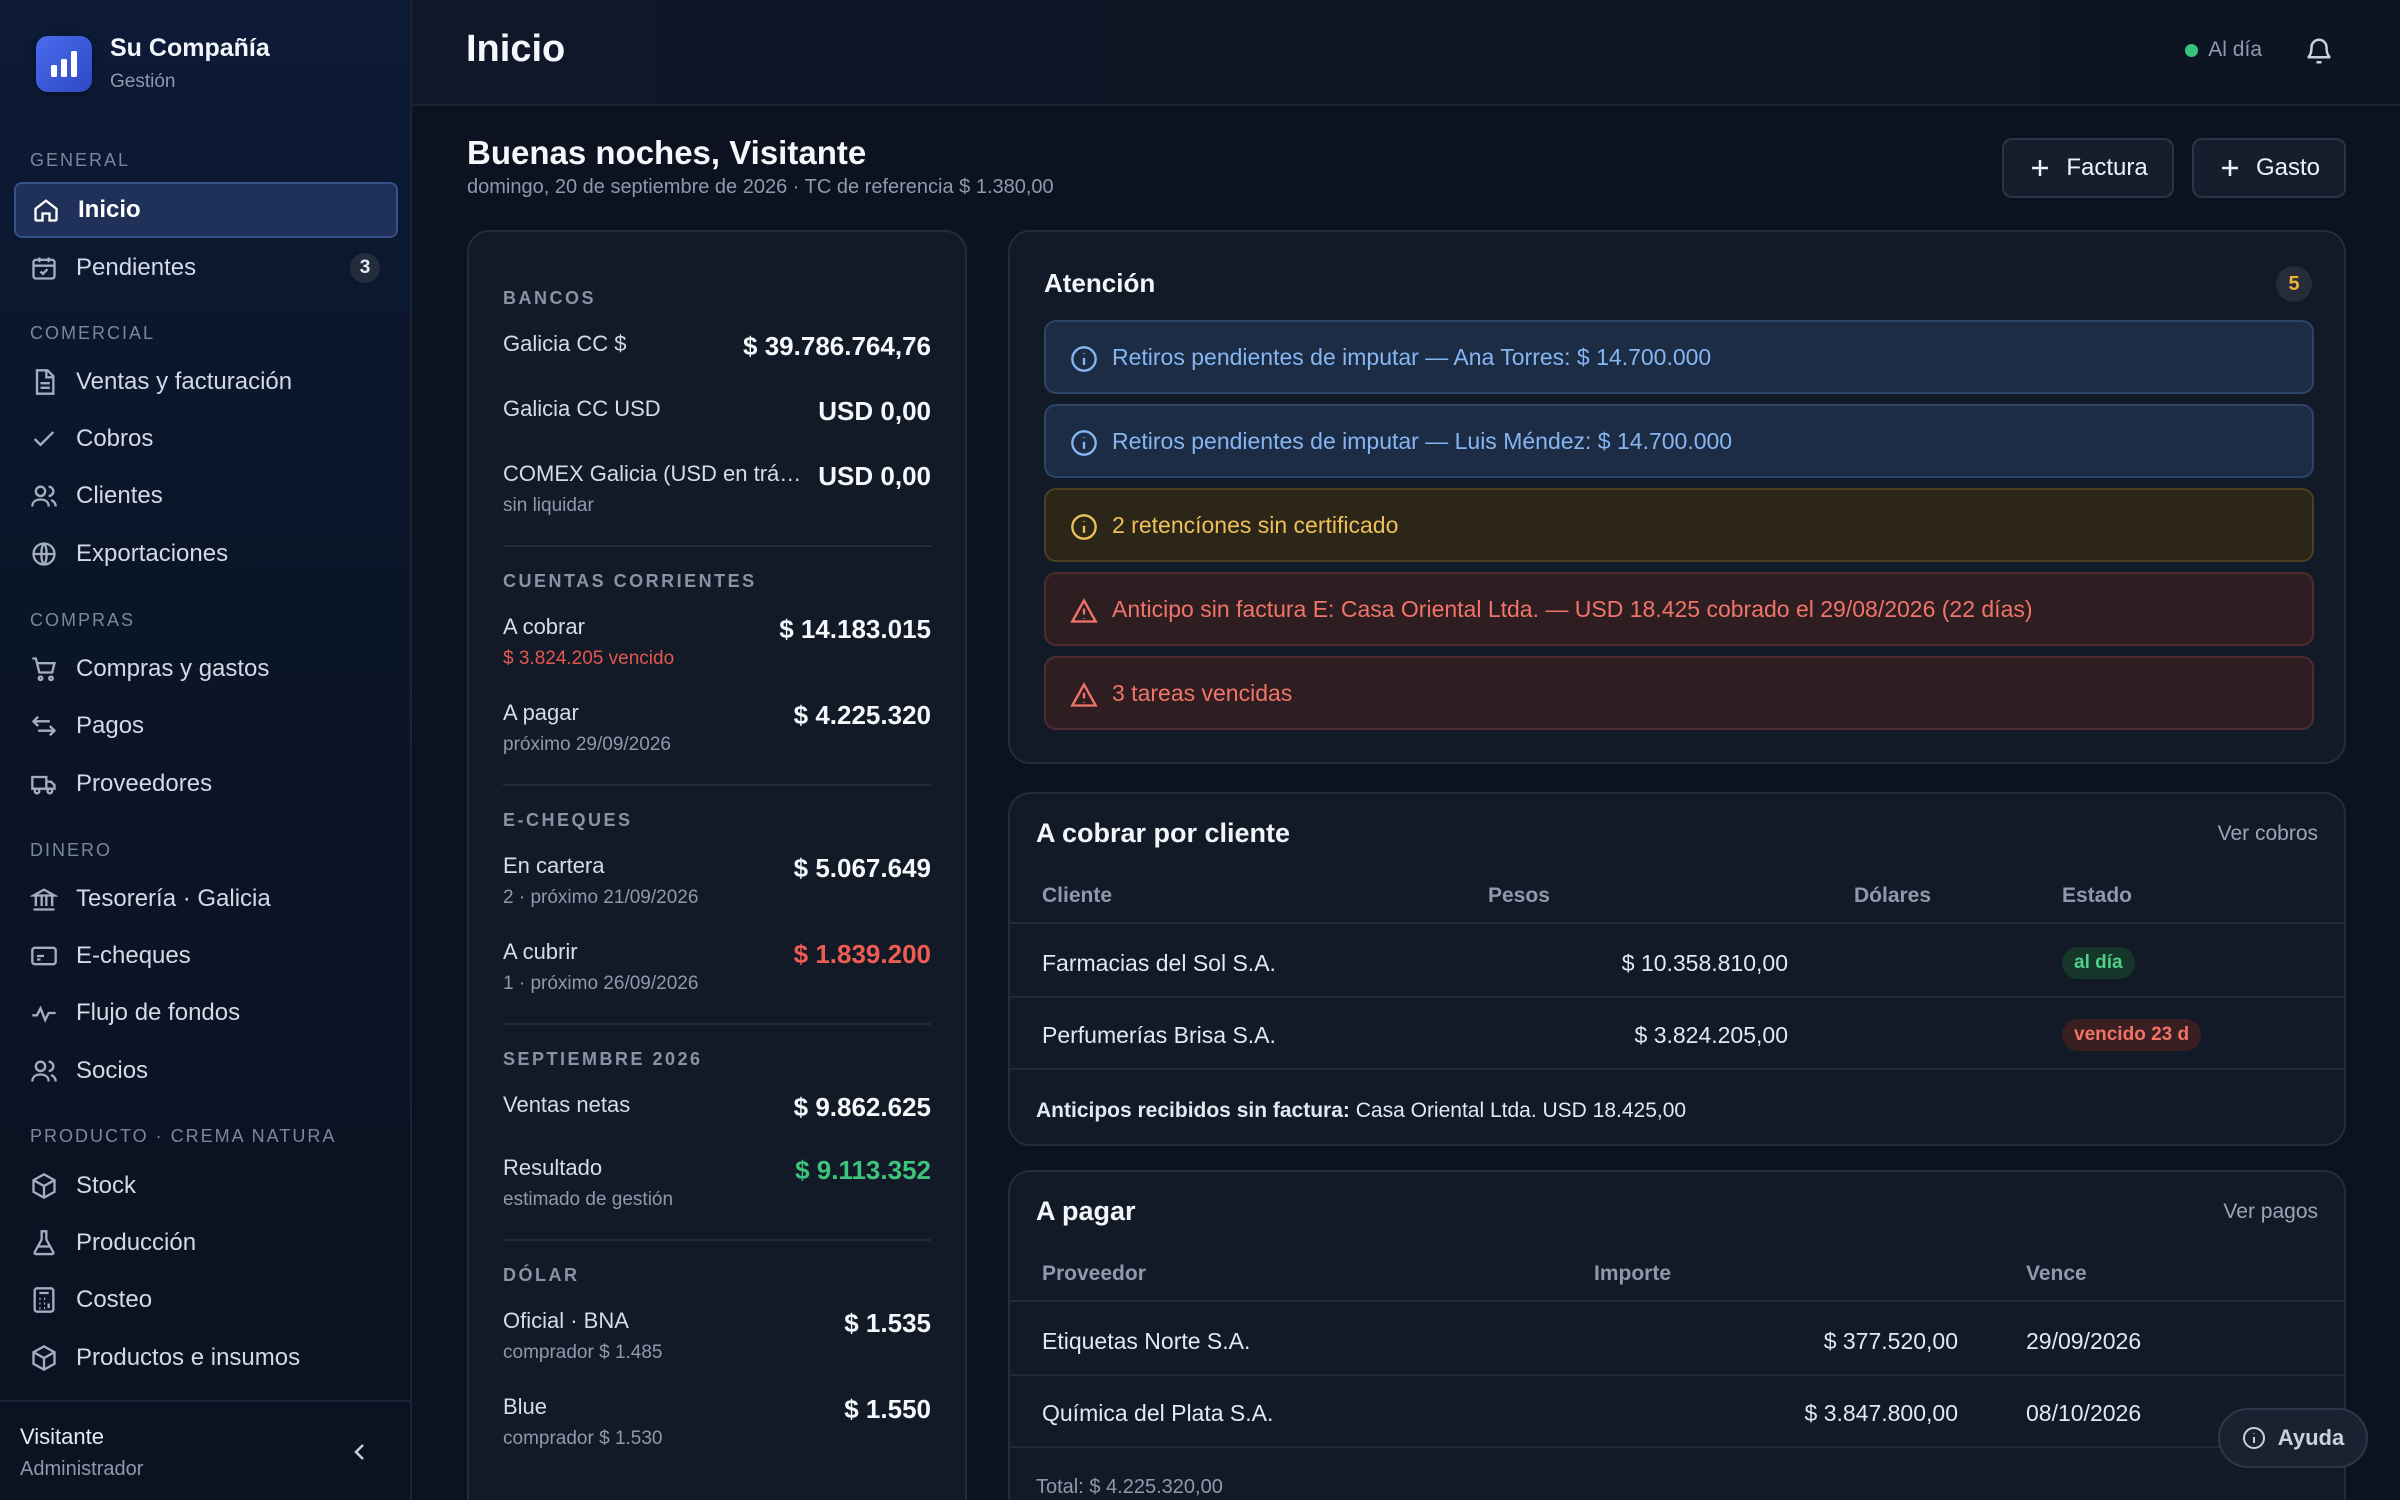 The height and width of the screenshot is (1500, 2400). Describe the element at coordinates (1077, 895) in the screenshot. I see `col-cliente: Cliente` at that location.